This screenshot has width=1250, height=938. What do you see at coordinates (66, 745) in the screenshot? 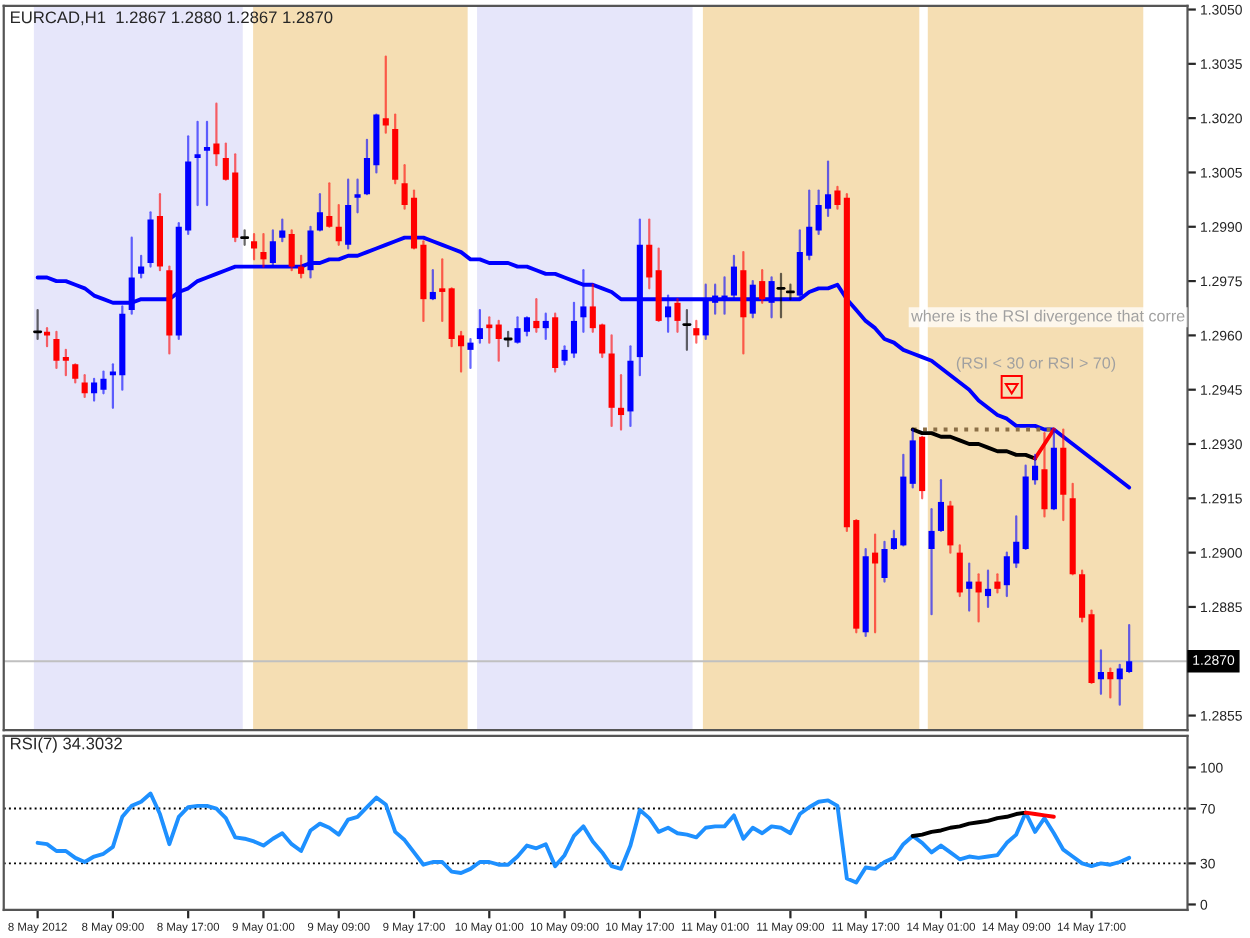
I see `chart-title: RSI(7) 34.3032` at bounding box center [66, 745].